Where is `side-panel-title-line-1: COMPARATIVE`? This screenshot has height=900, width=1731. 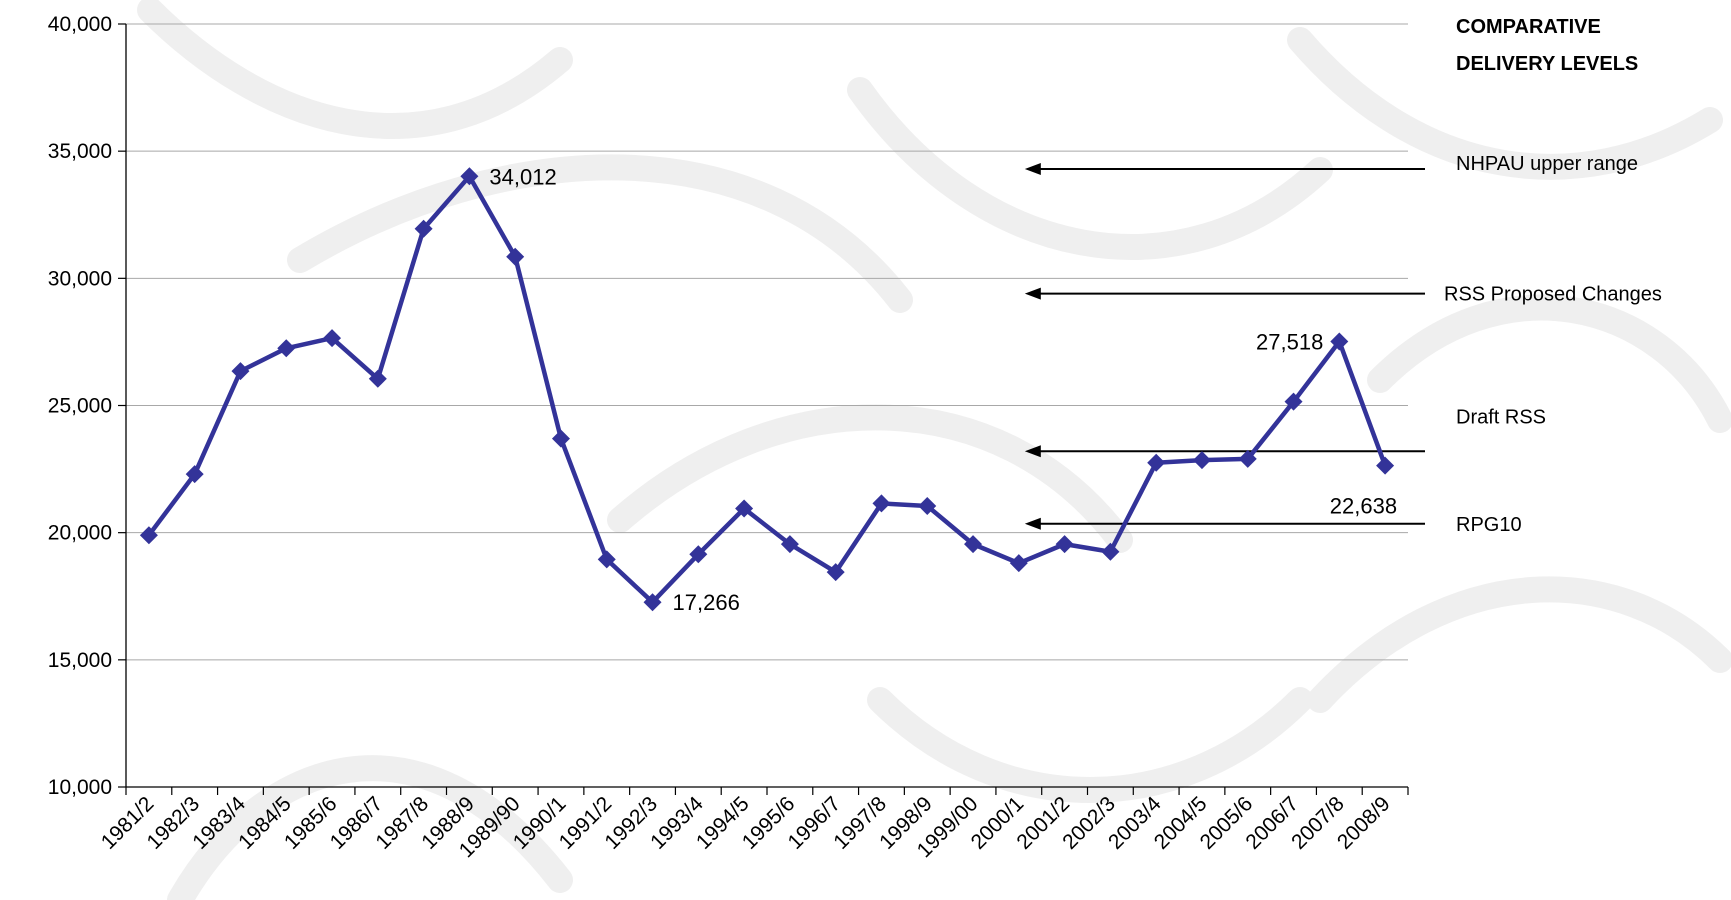 side-panel-title-line-1: COMPARATIVE is located at coordinates (1528, 27).